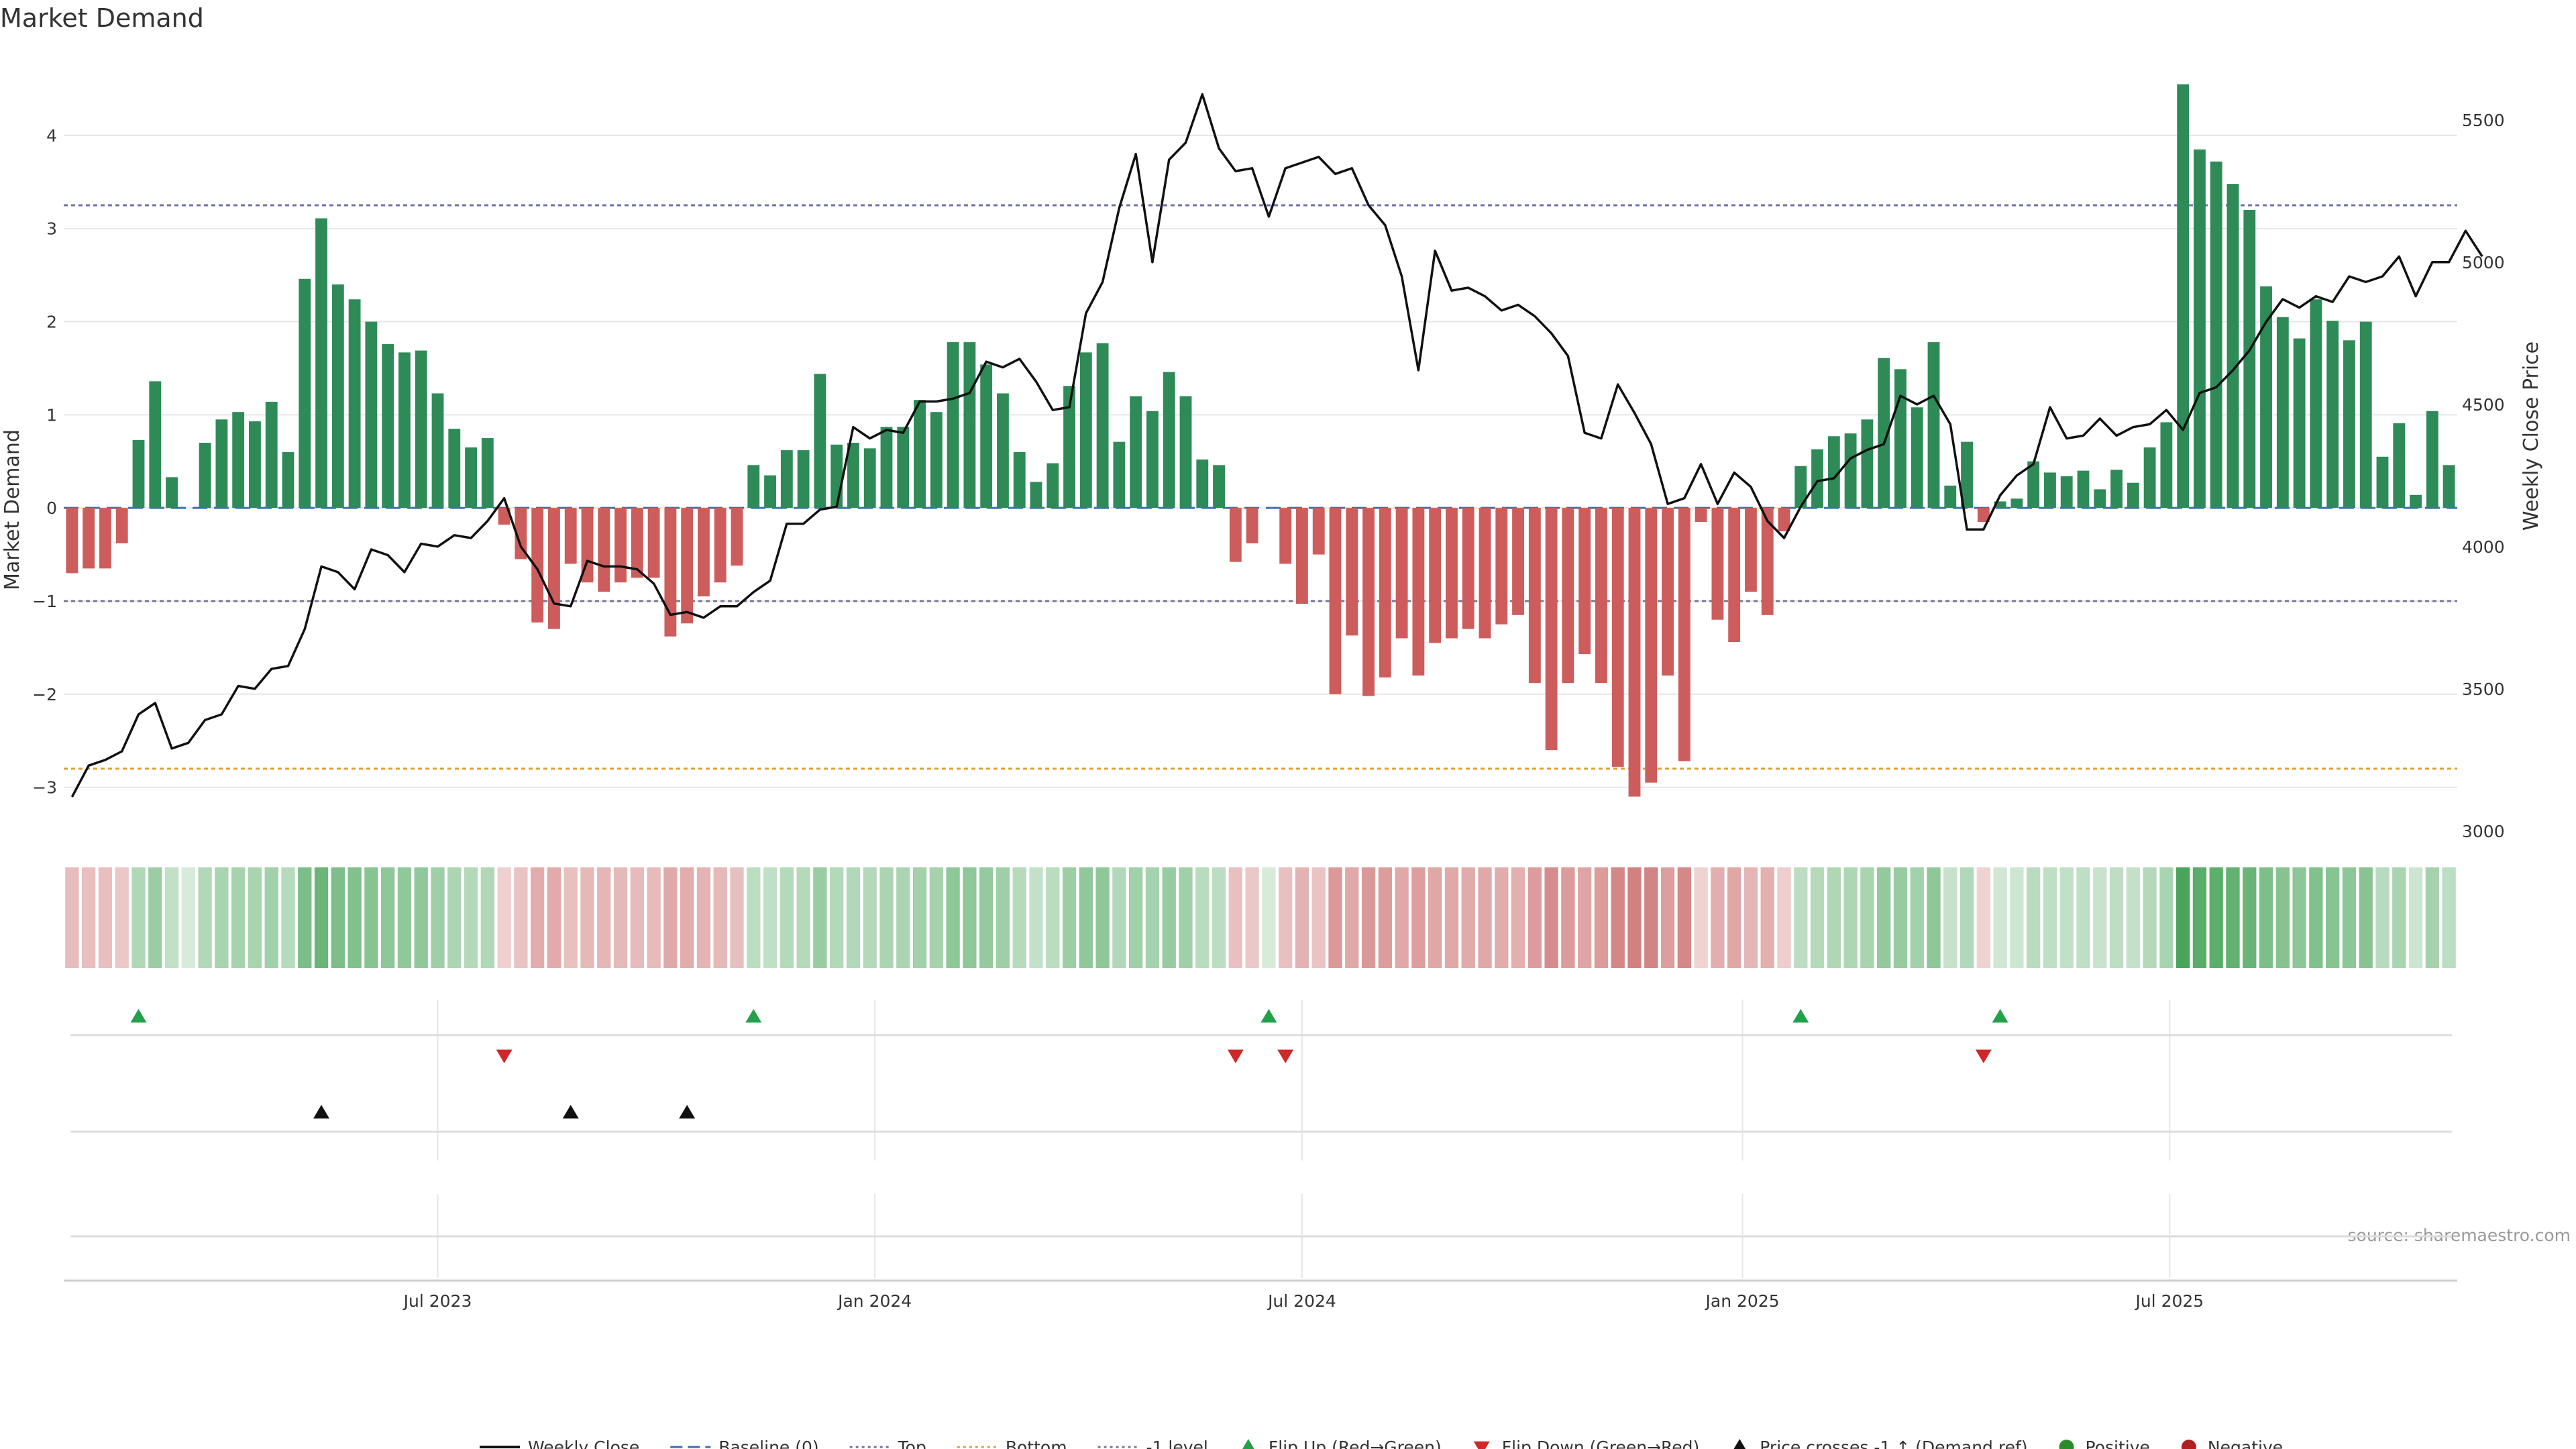  Describe the element at coordinates (2483, 405) in the screenshot. I see `y2-tick-label: 4500` at that location.